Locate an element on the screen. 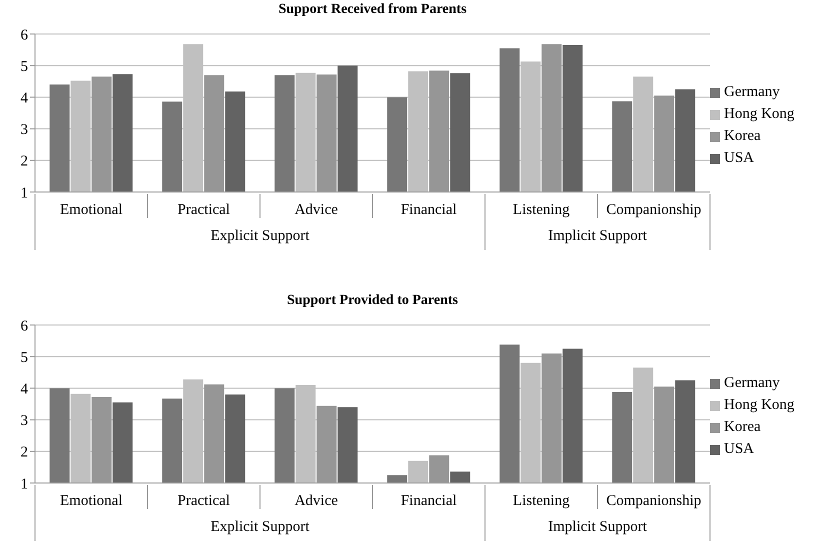 This screenshot has width=816, height=545. chart-title: Support Received from Parents is located at coordinates (372, 10).